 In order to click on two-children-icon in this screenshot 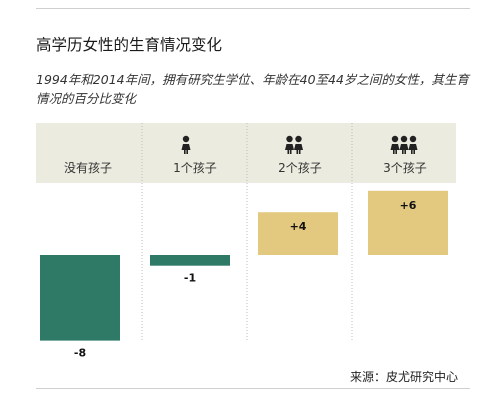, I will do `click(294, 144)`.